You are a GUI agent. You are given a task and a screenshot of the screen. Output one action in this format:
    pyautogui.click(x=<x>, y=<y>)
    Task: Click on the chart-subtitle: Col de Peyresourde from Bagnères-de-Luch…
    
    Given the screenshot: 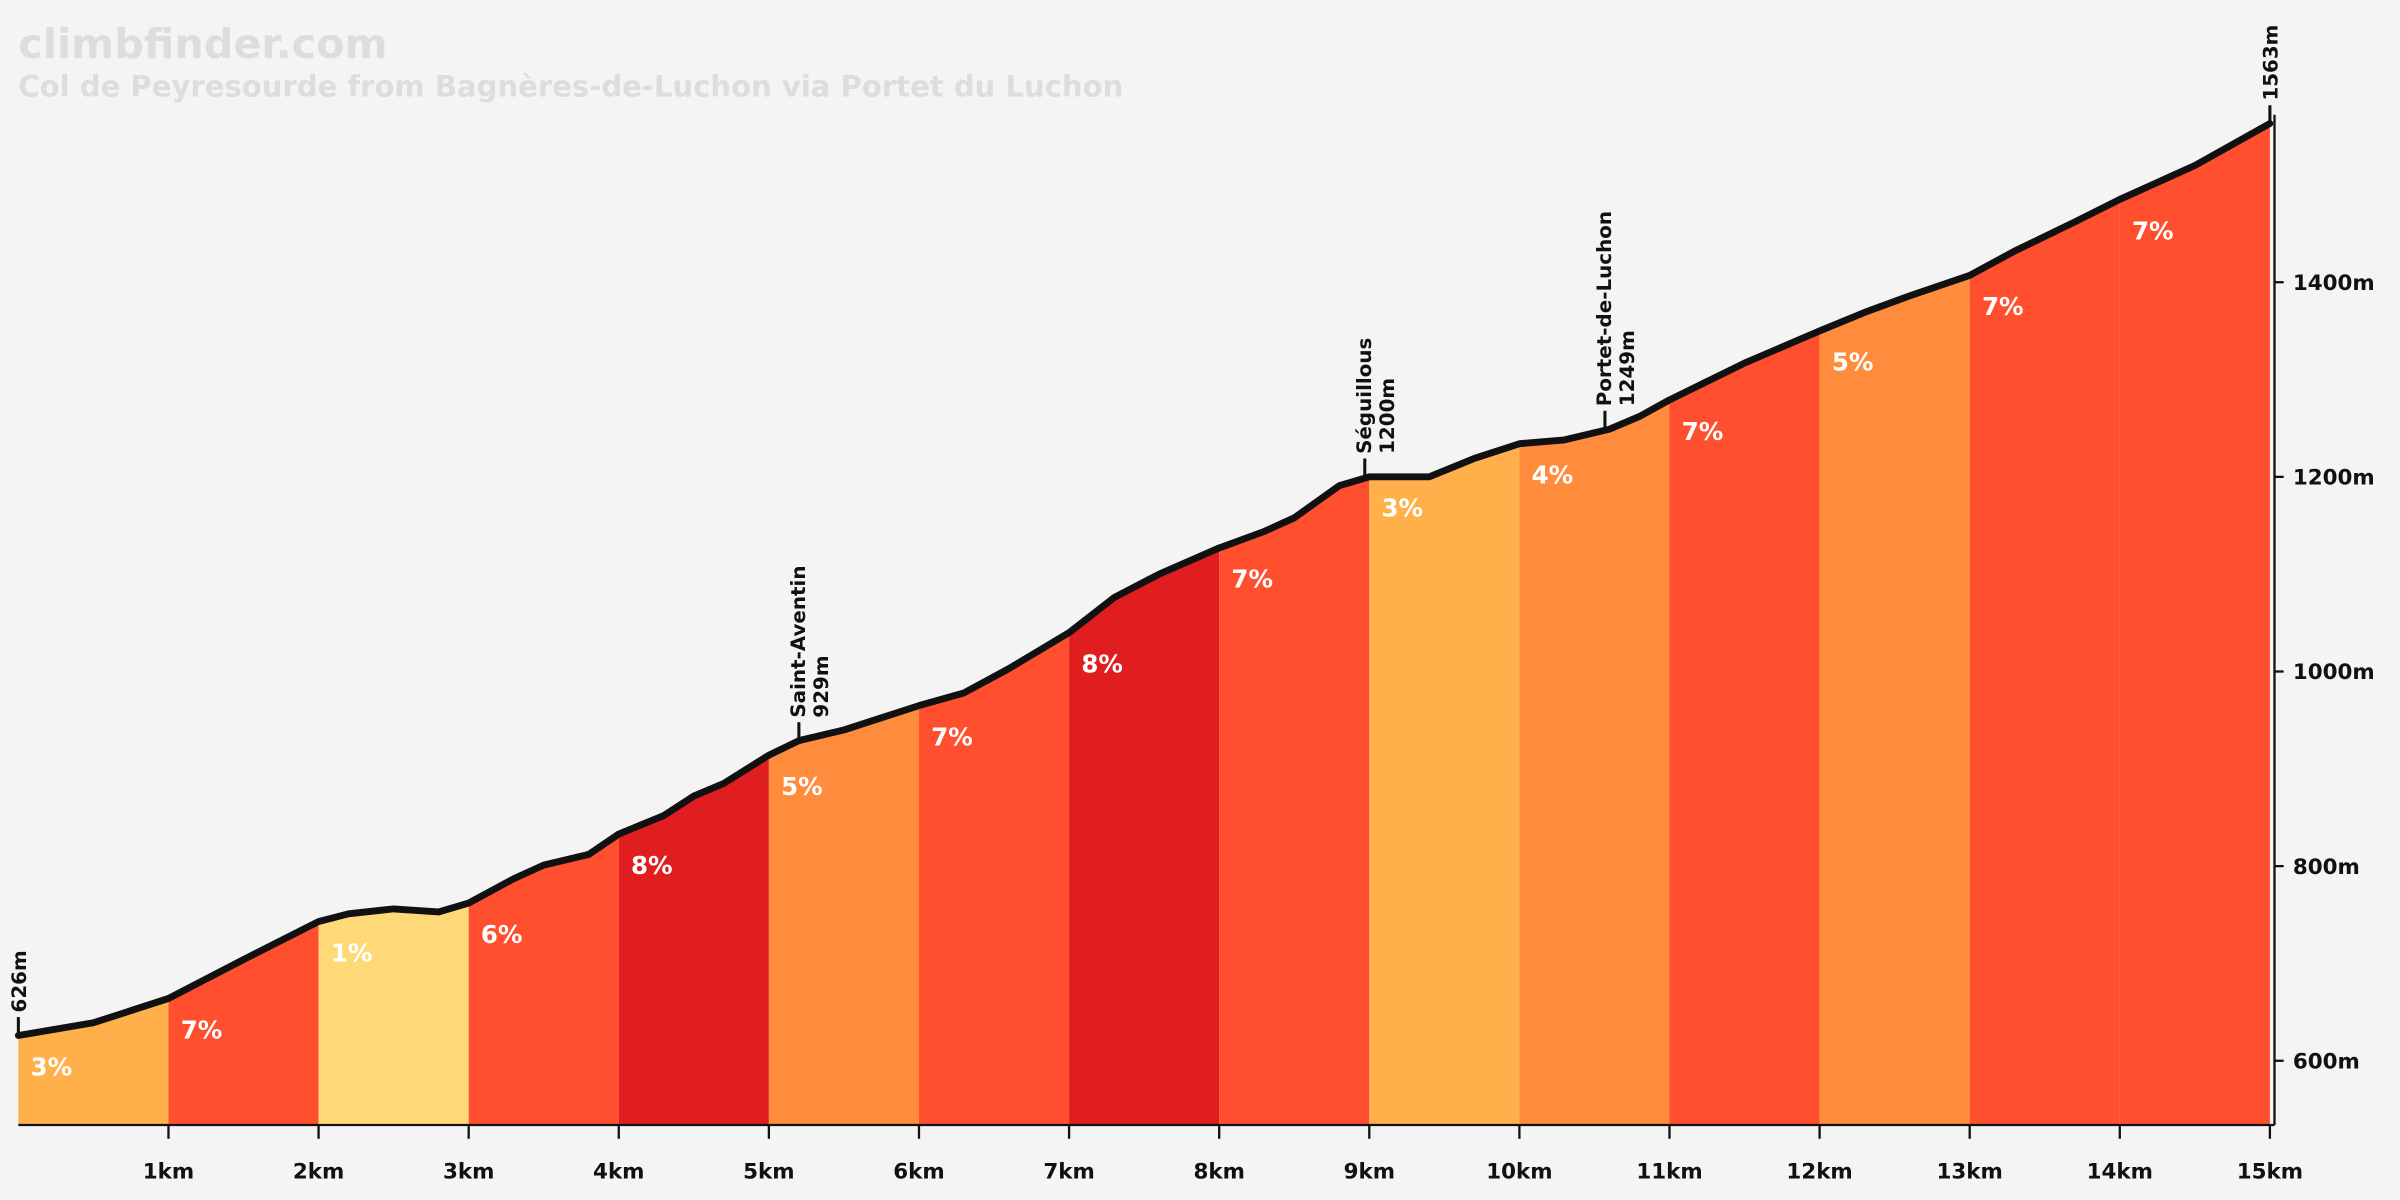 What is the action you would take?
    pyautogui.click(x=570, y=86)
    